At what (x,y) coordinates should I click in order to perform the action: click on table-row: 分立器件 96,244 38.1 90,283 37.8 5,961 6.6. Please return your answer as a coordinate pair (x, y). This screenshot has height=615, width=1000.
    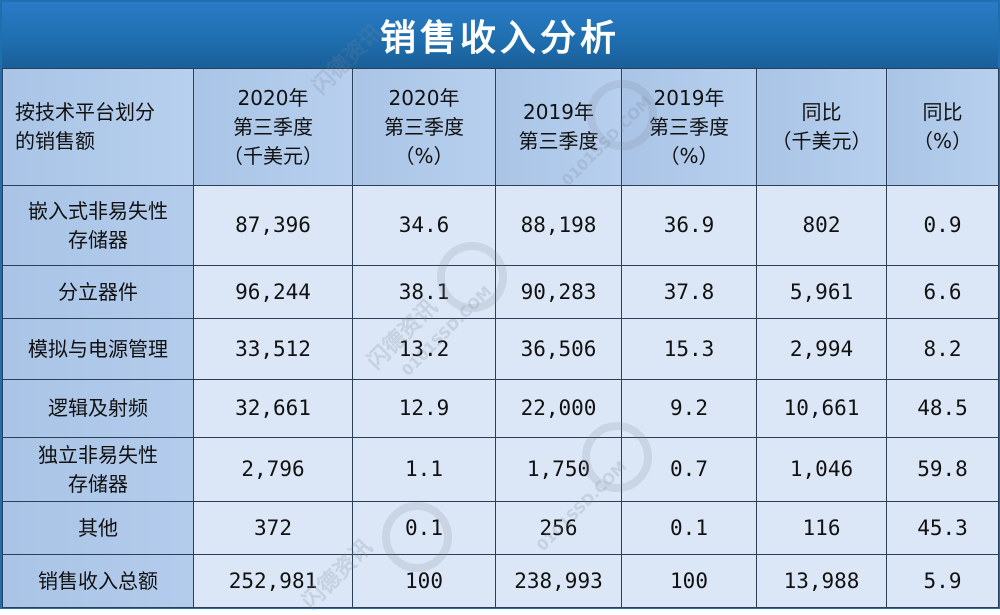
    Looking at the image, I should click on (500, 292).